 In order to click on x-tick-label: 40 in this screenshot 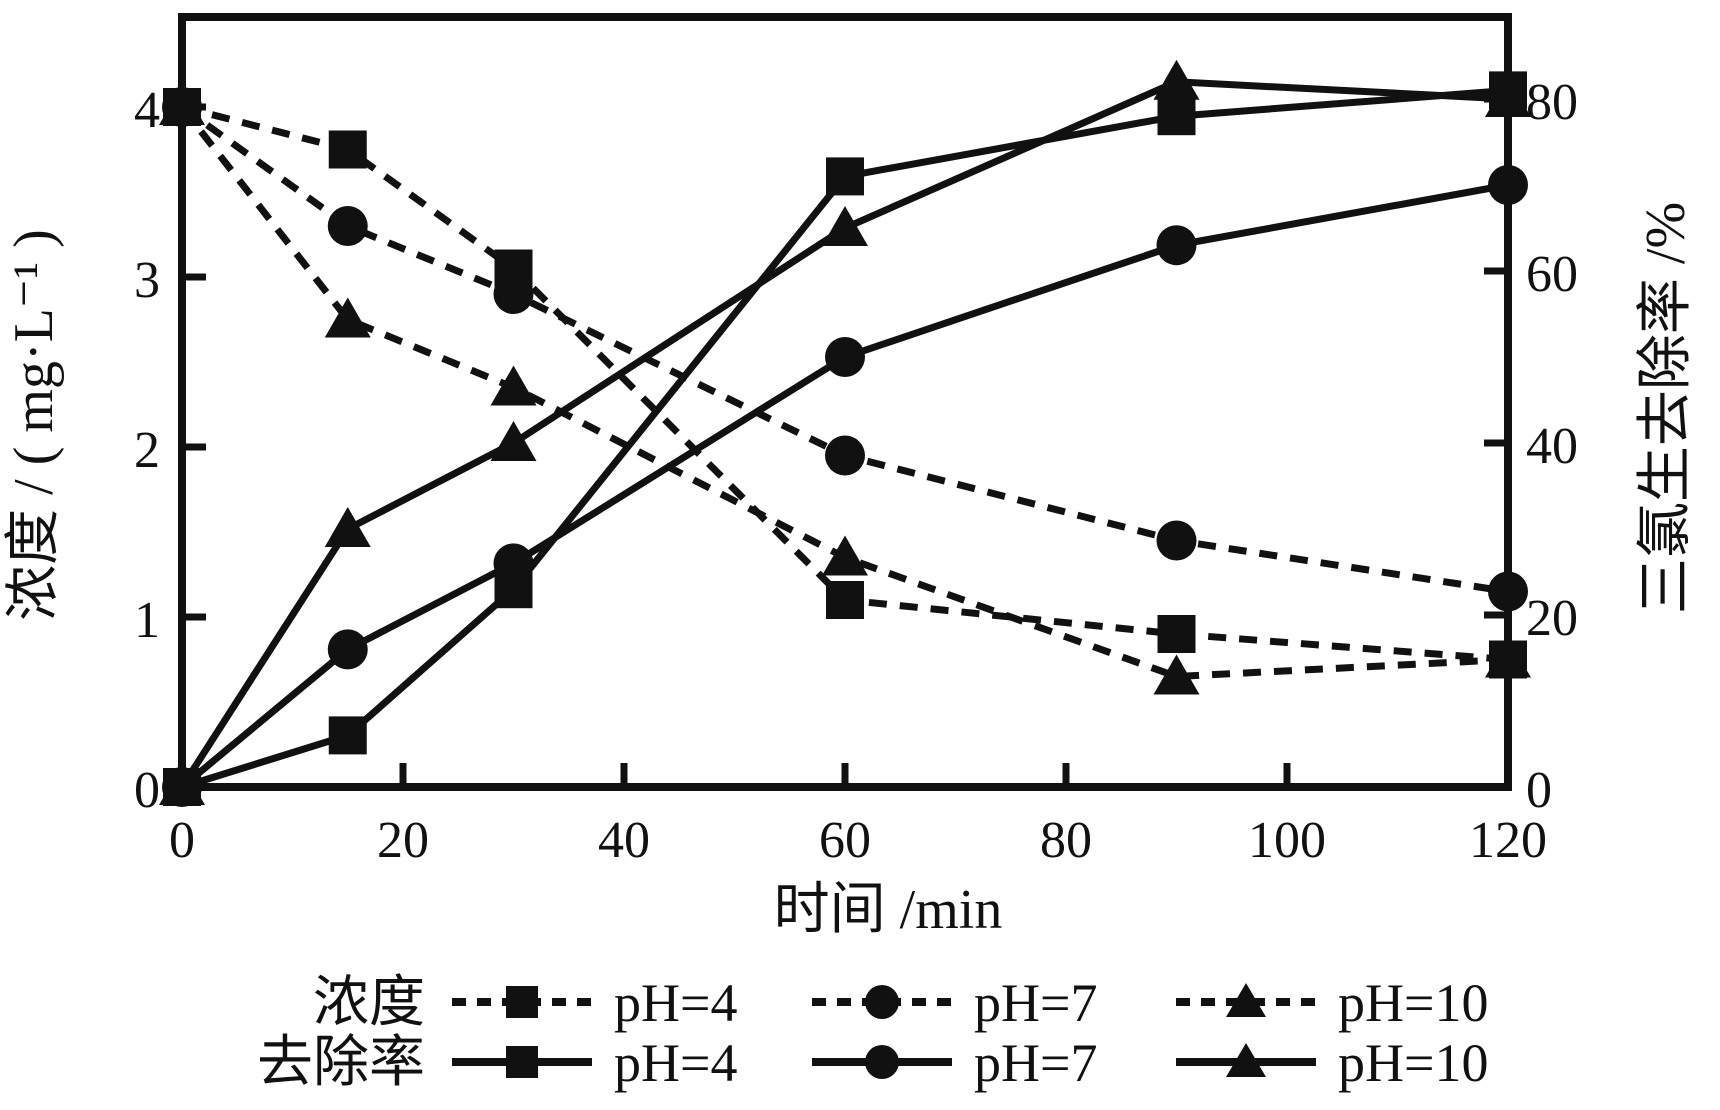, I will do `click(624, 840)`.